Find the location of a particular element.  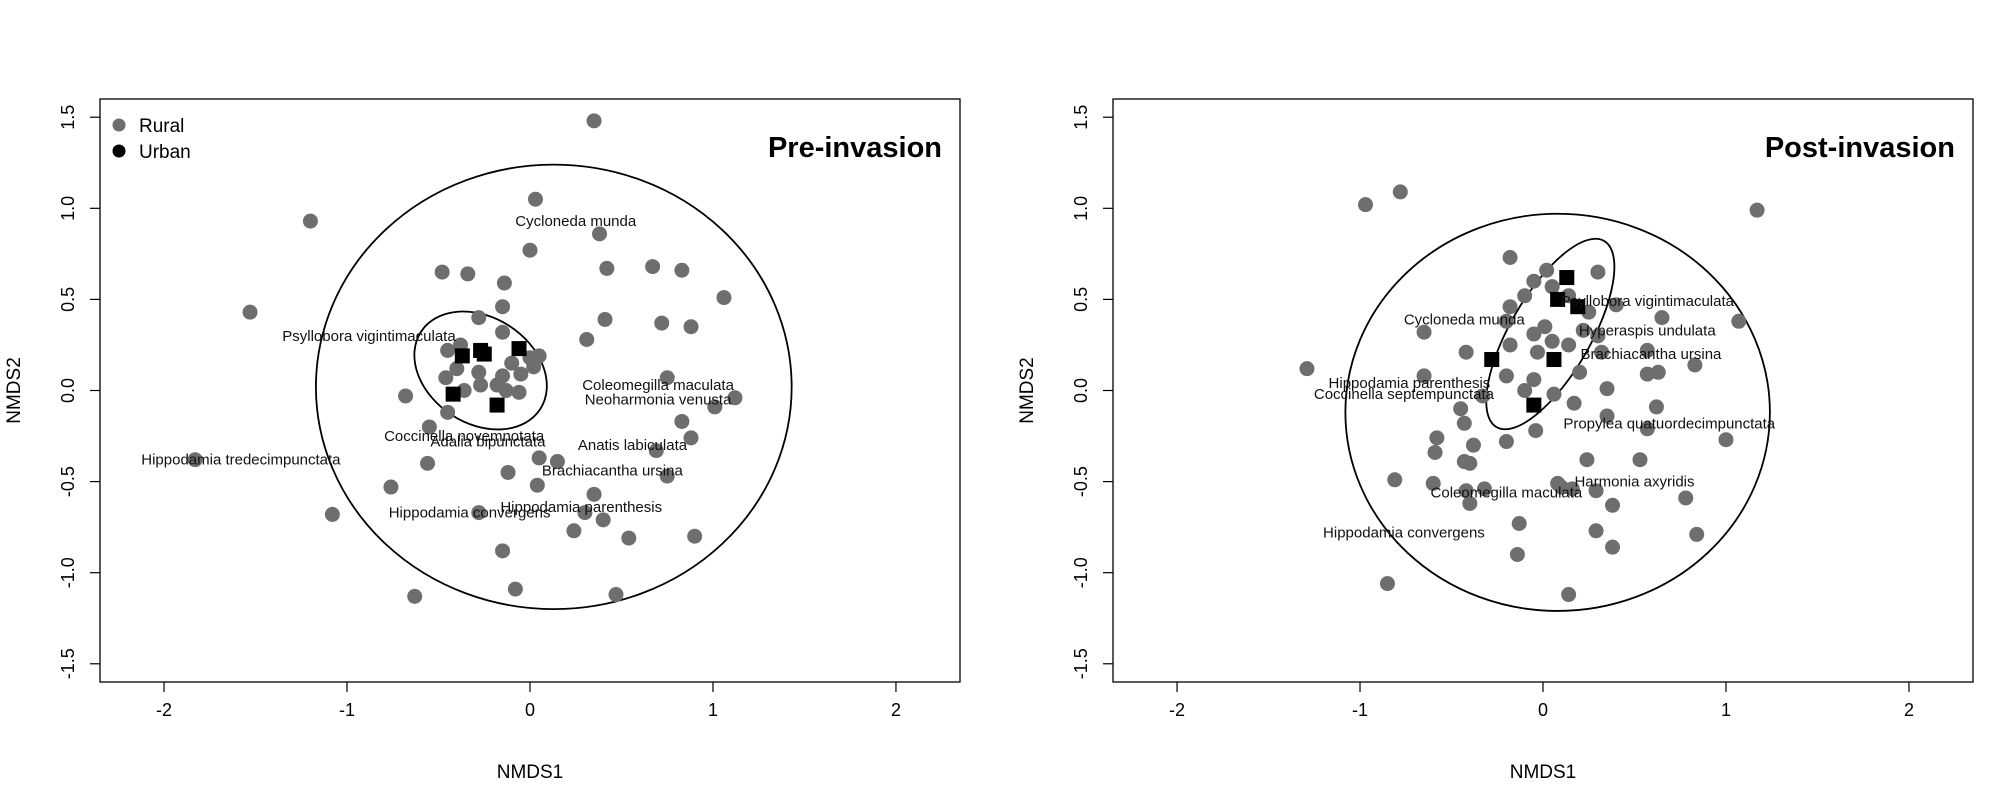

species-label: Psyllobora vigintimaculata is located at coordinates (369, 336).